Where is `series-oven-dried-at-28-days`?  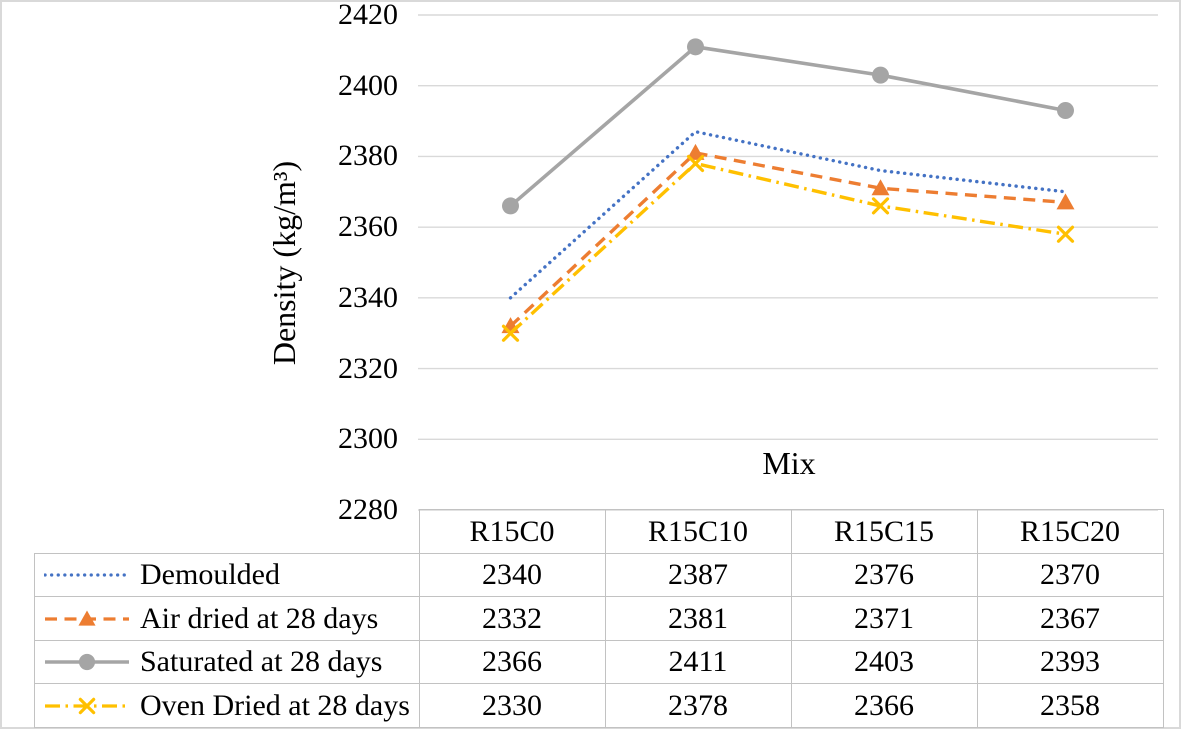
series-oven-dried-at-28-days is located at coordinates (788, 248).